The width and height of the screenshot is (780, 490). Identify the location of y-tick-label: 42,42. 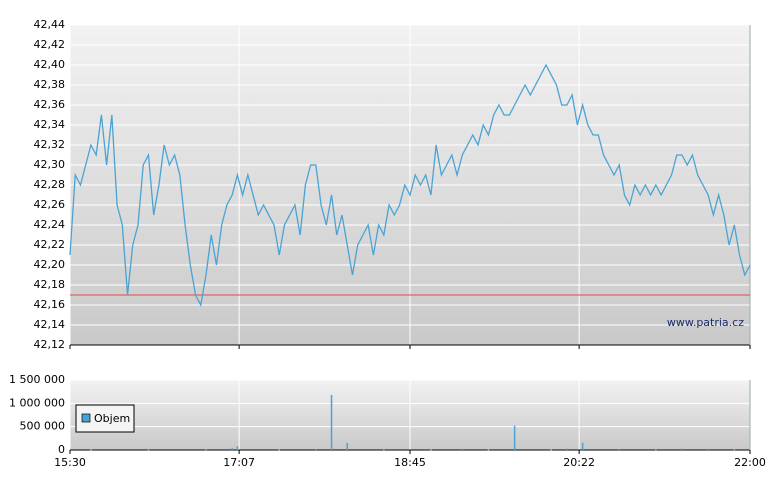
(50, 44).